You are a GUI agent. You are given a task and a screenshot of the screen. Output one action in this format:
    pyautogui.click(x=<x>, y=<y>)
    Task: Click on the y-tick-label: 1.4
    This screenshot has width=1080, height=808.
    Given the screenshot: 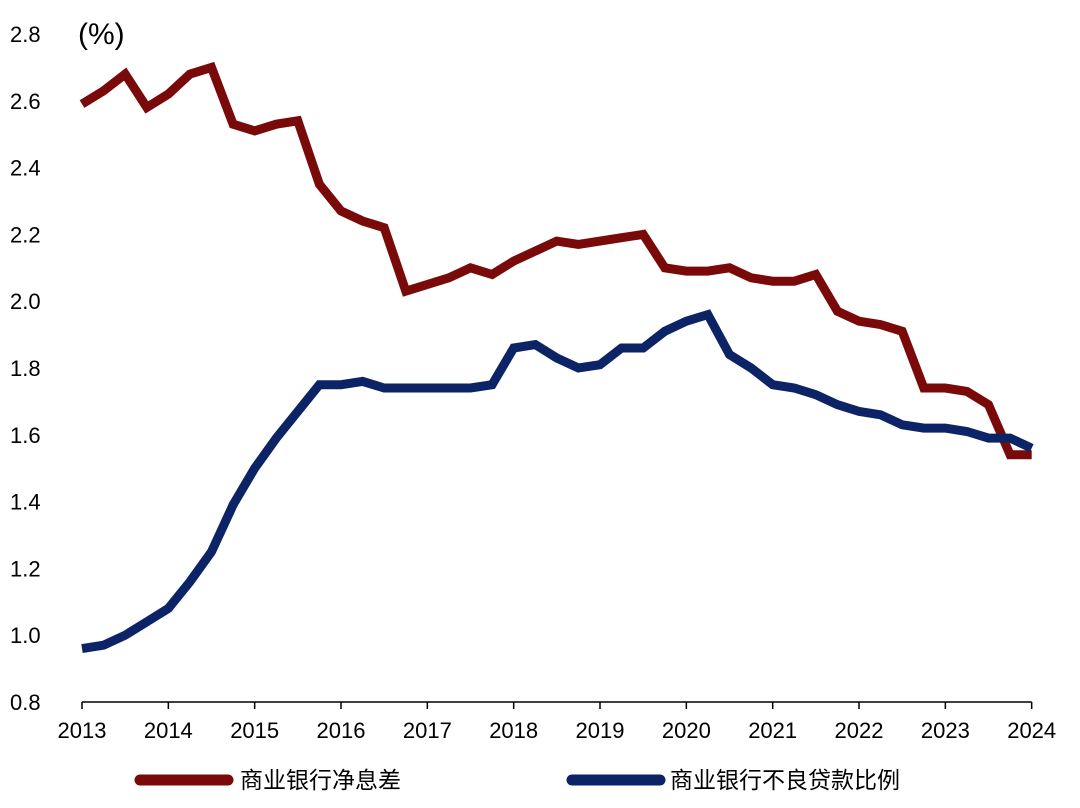 What is the action you would take?
    pyautogui.click(x=25, y=502)
    